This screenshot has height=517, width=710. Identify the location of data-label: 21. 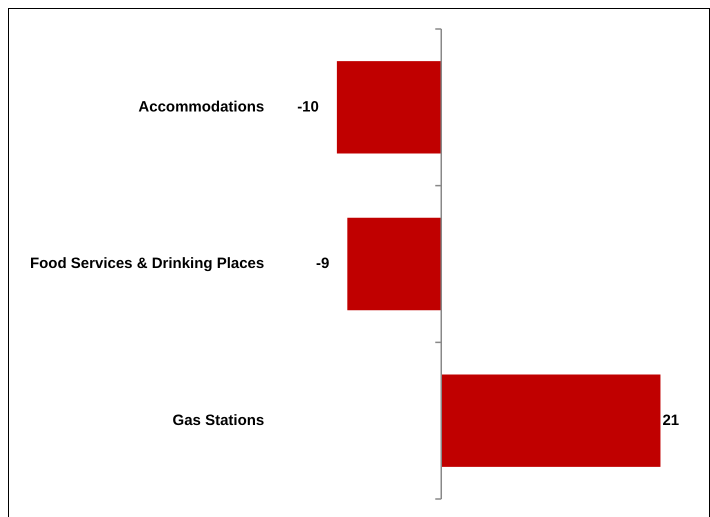
(671, 420).